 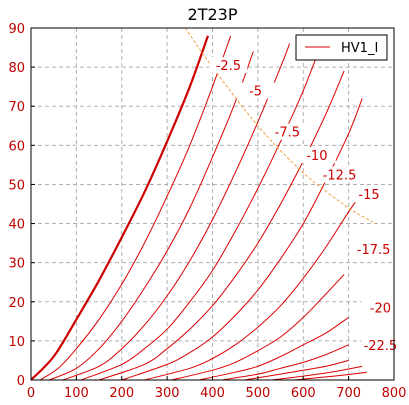 I want to click on y-tick-label: 10, so click(x=16, y=342).